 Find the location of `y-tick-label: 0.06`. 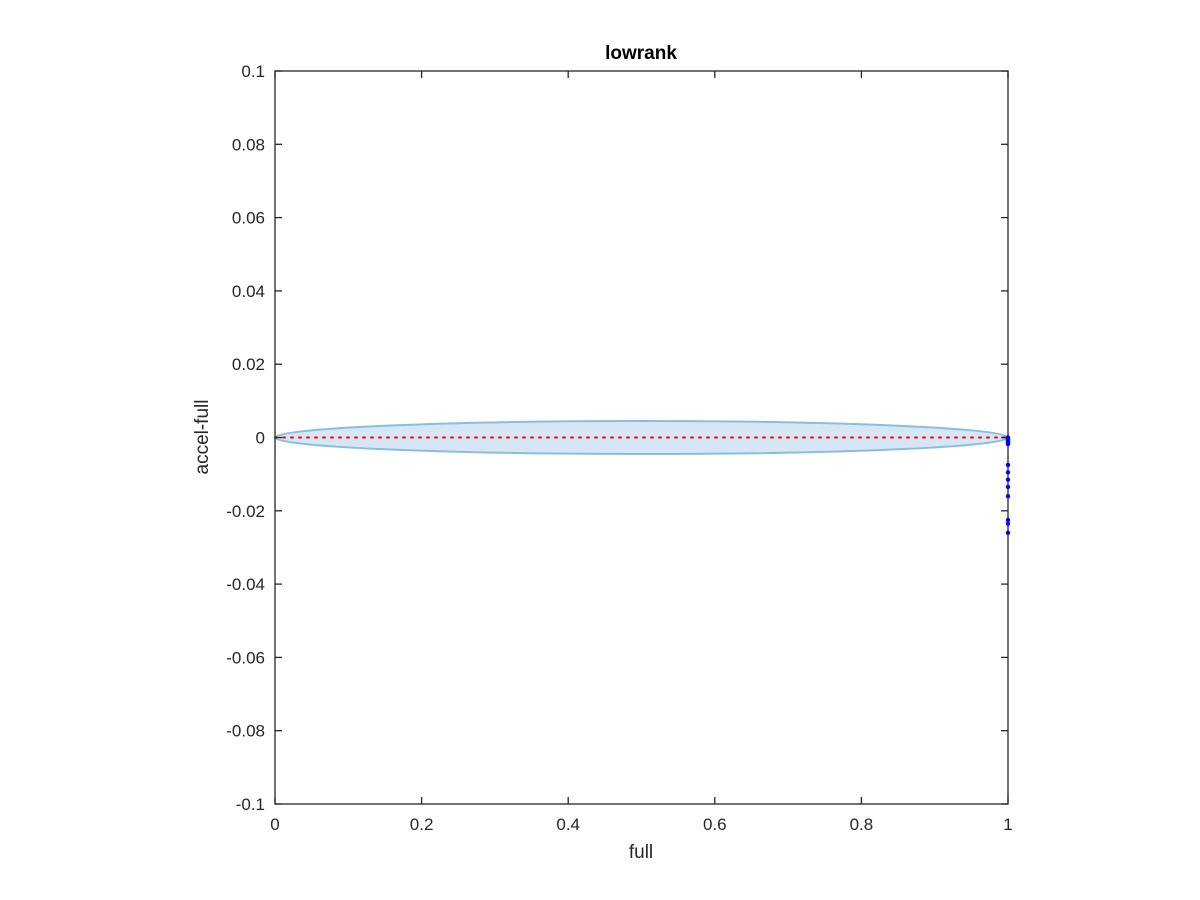

y-tick-label: 0.06 is located at coordinates (248, 218).